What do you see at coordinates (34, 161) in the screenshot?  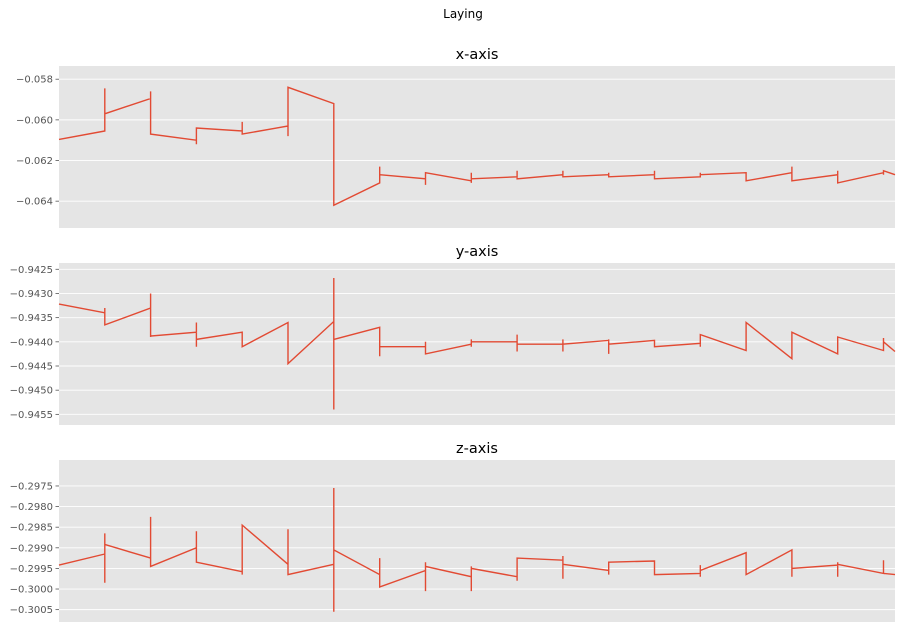 I see `y-tick-label: −0.062` at bounding box center [34, 161].